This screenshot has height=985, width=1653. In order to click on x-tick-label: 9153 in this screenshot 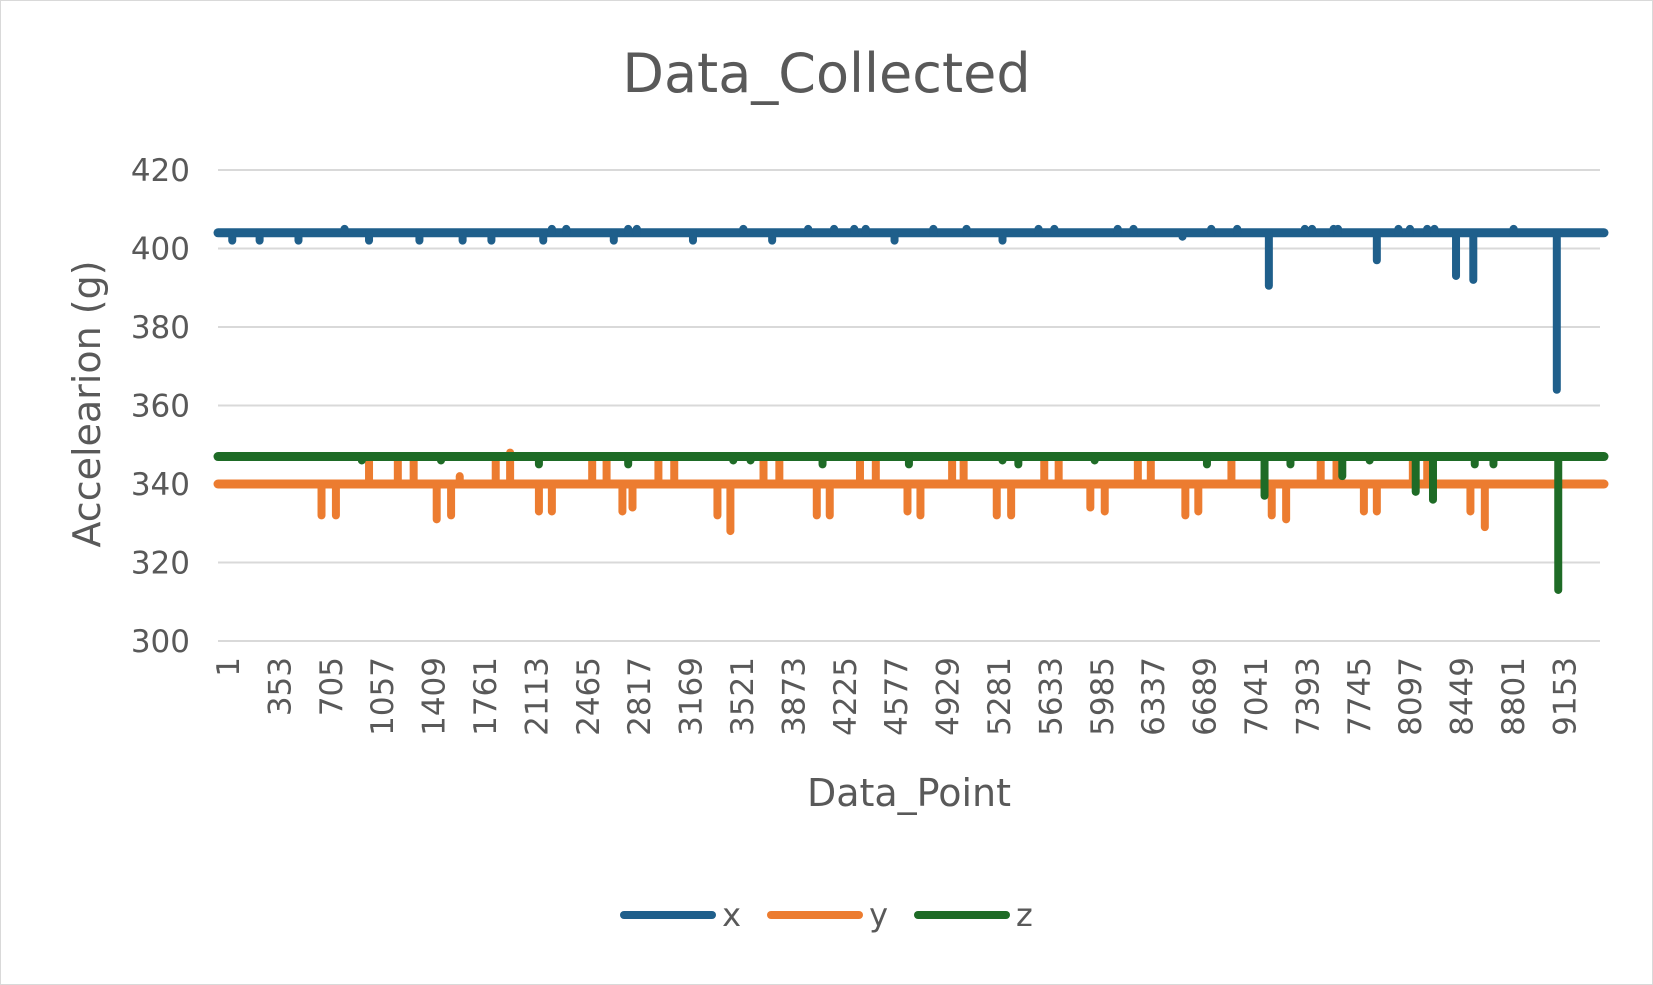, I will do `click(1565, 696)`.